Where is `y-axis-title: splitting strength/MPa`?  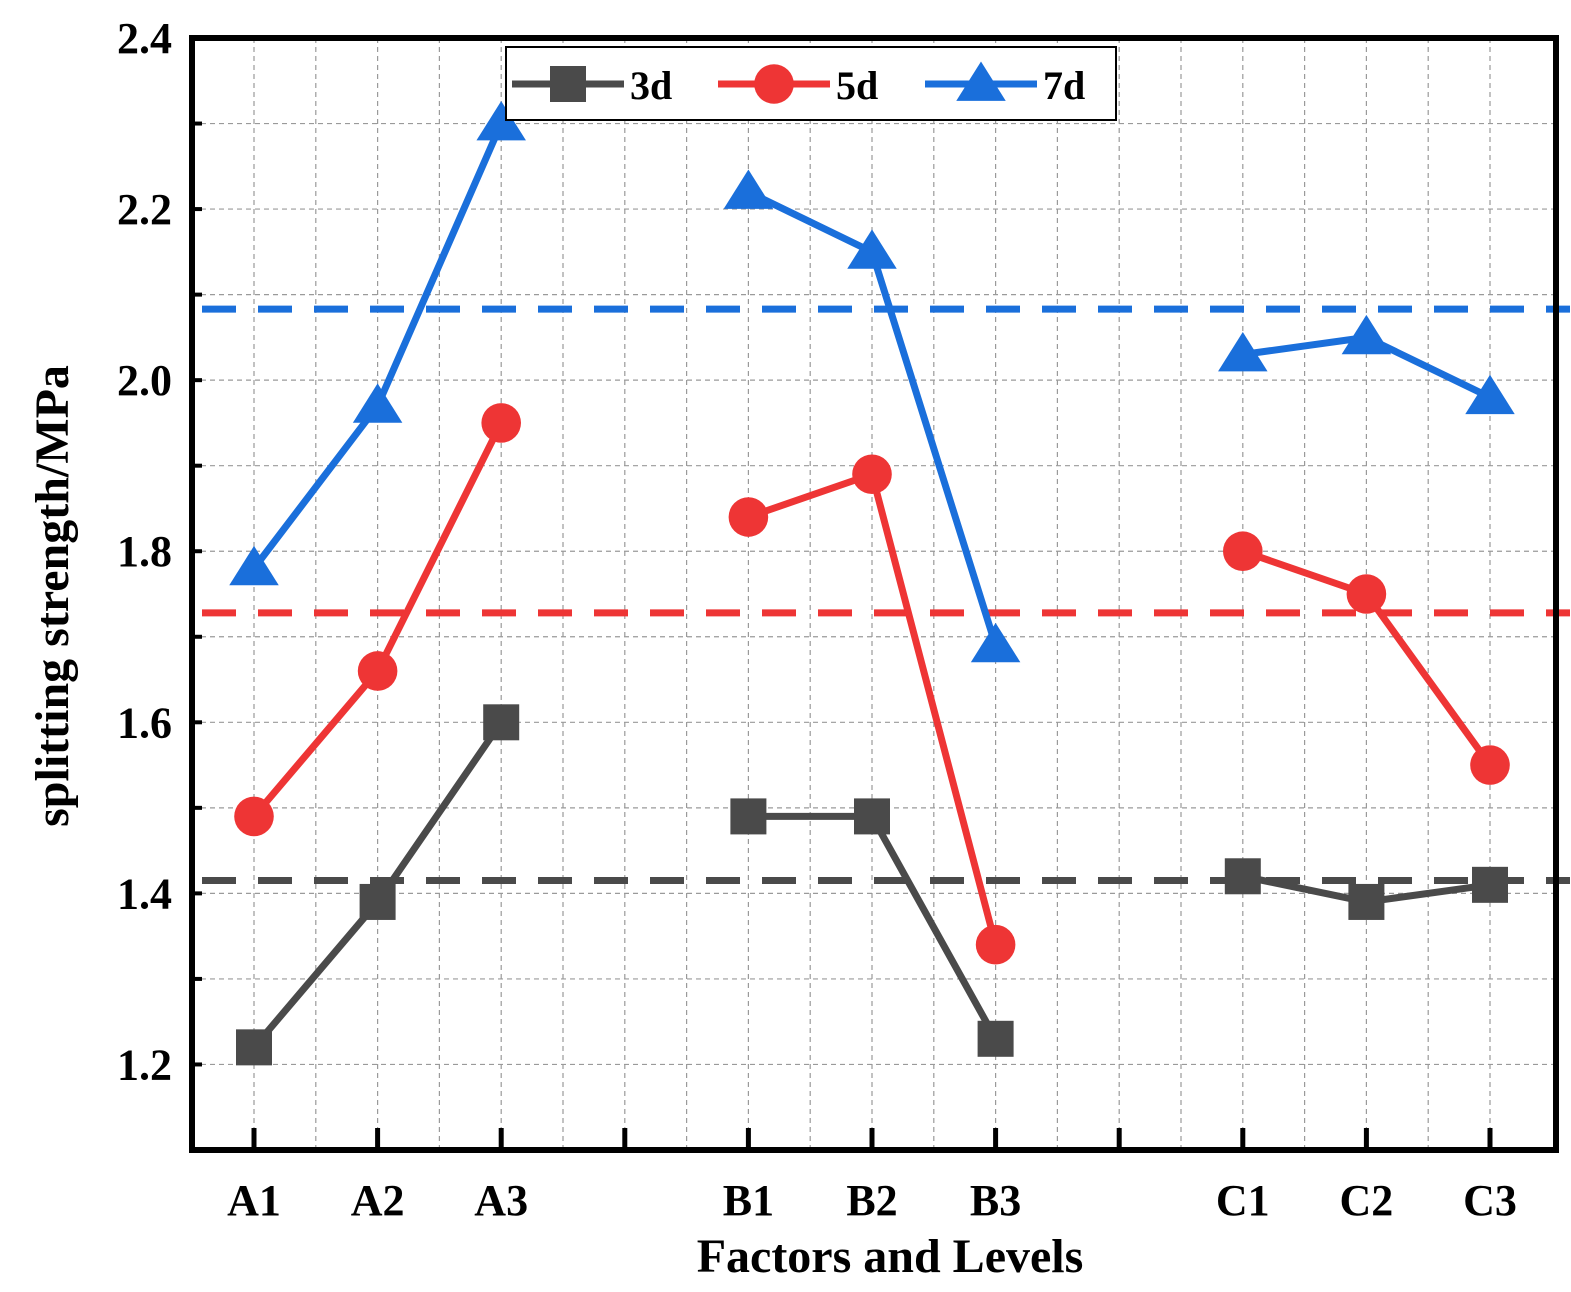
y-axis-title: splitting strength/MPa is located at coordinates (52, 596).